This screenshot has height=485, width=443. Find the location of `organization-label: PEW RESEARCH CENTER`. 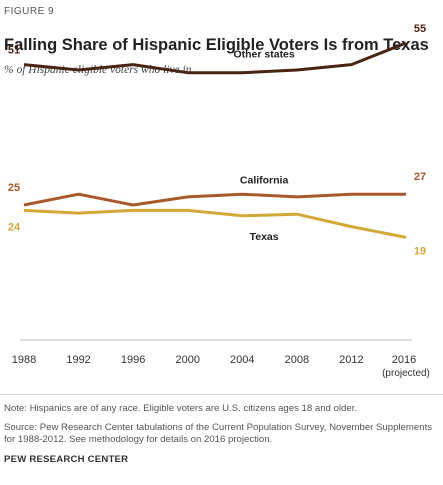

organization-label: PEW RESEARCH CENTER is located at coordinates (66, 459).